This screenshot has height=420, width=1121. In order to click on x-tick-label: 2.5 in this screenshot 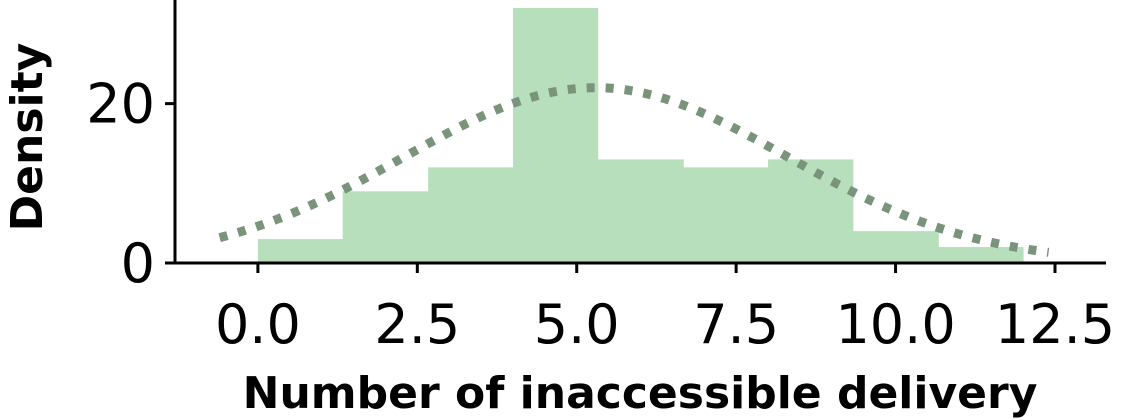, I will do `click(417, 324)`.